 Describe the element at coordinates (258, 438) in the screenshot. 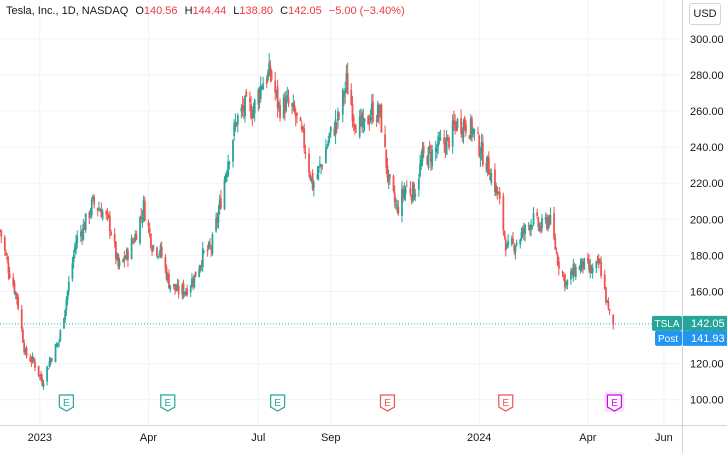

I see `x-tick-label: Jul` at that location.